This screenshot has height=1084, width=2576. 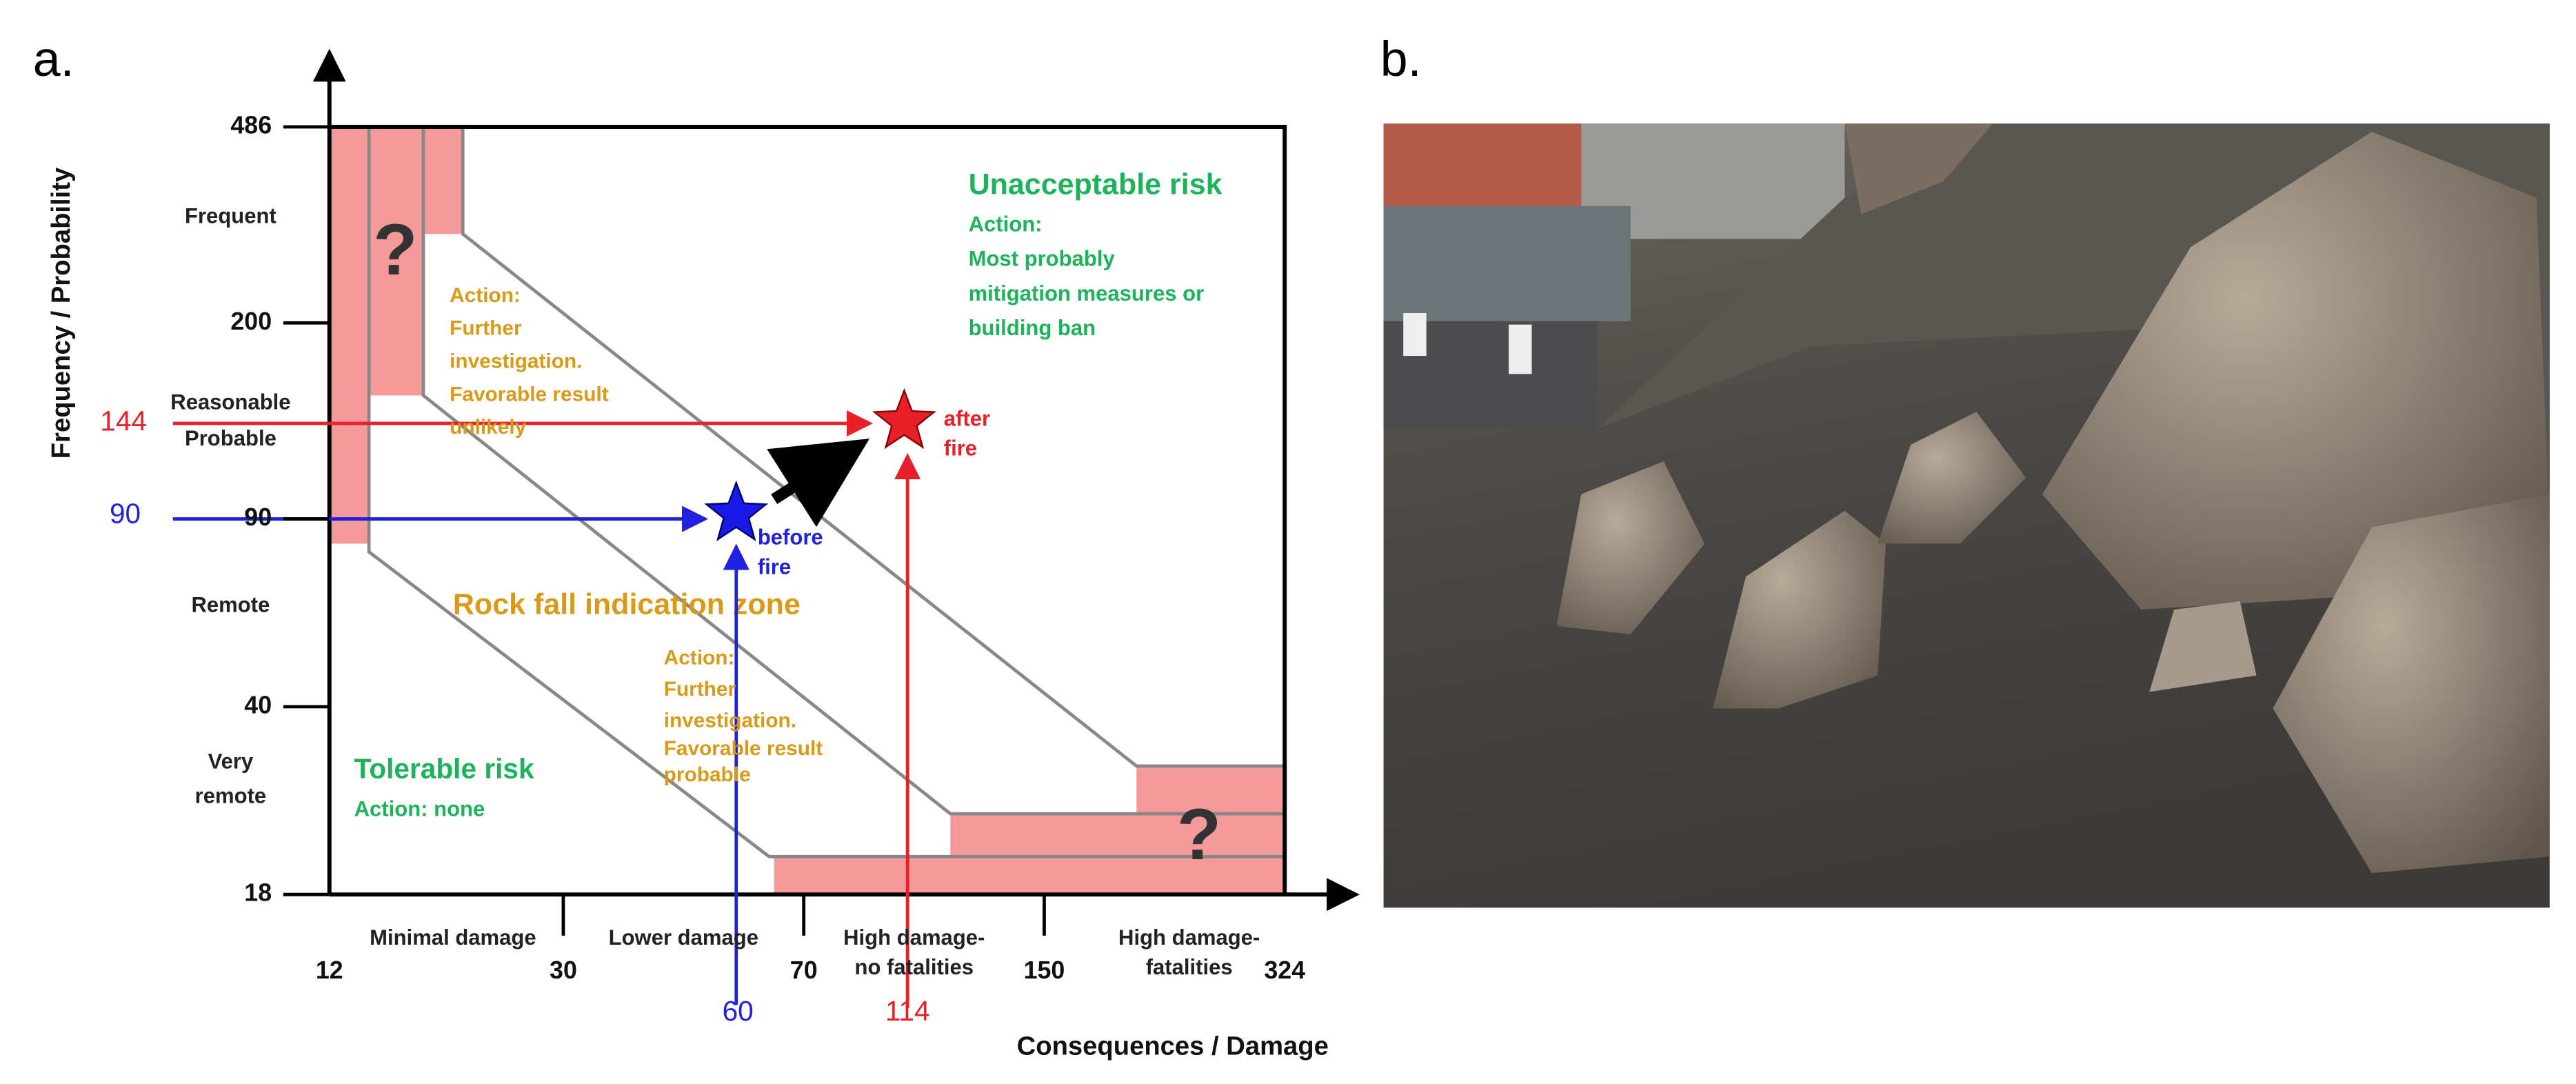 I want to click on lower-action: investigation., so click(x=730, y=720).